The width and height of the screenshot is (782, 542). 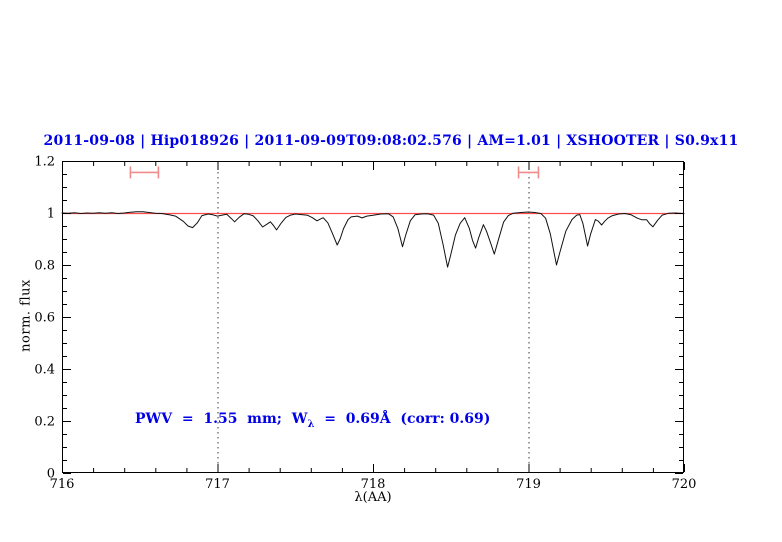 I want to click on y-tick-label-1: 1, so click(x=51, y=214).